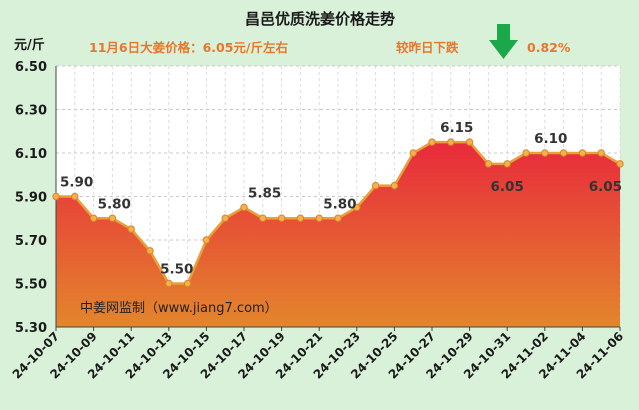 The image size is (639, 410). I want to click on data-label: 6.10, so click(550, 139).